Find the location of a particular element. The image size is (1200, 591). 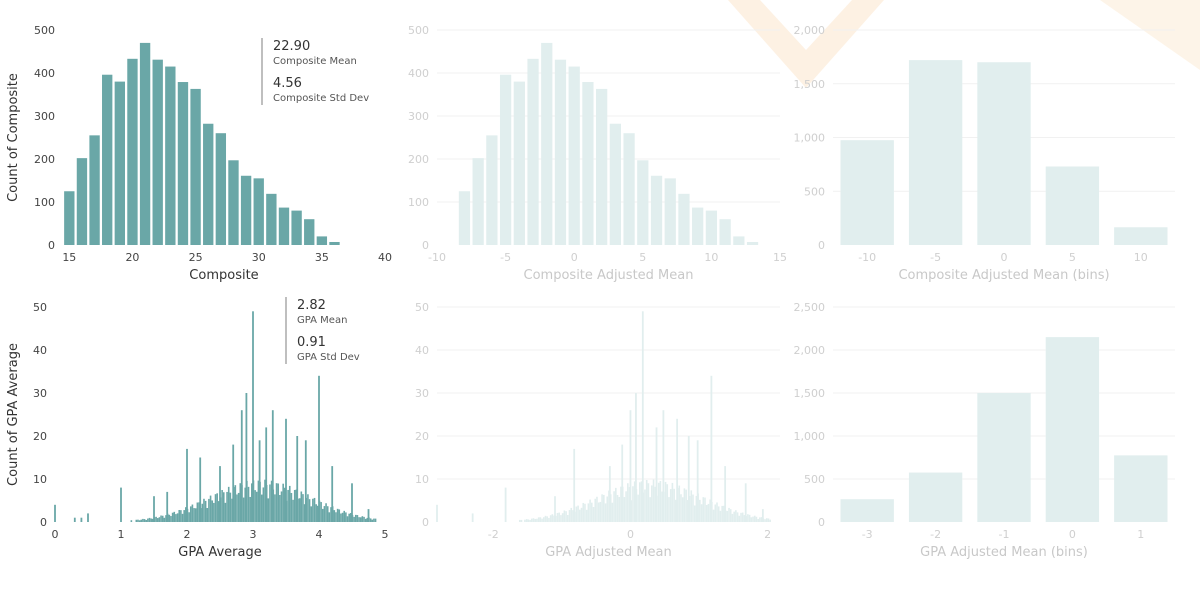

x-tick-label: -10 is located at coordinates (867, 257).